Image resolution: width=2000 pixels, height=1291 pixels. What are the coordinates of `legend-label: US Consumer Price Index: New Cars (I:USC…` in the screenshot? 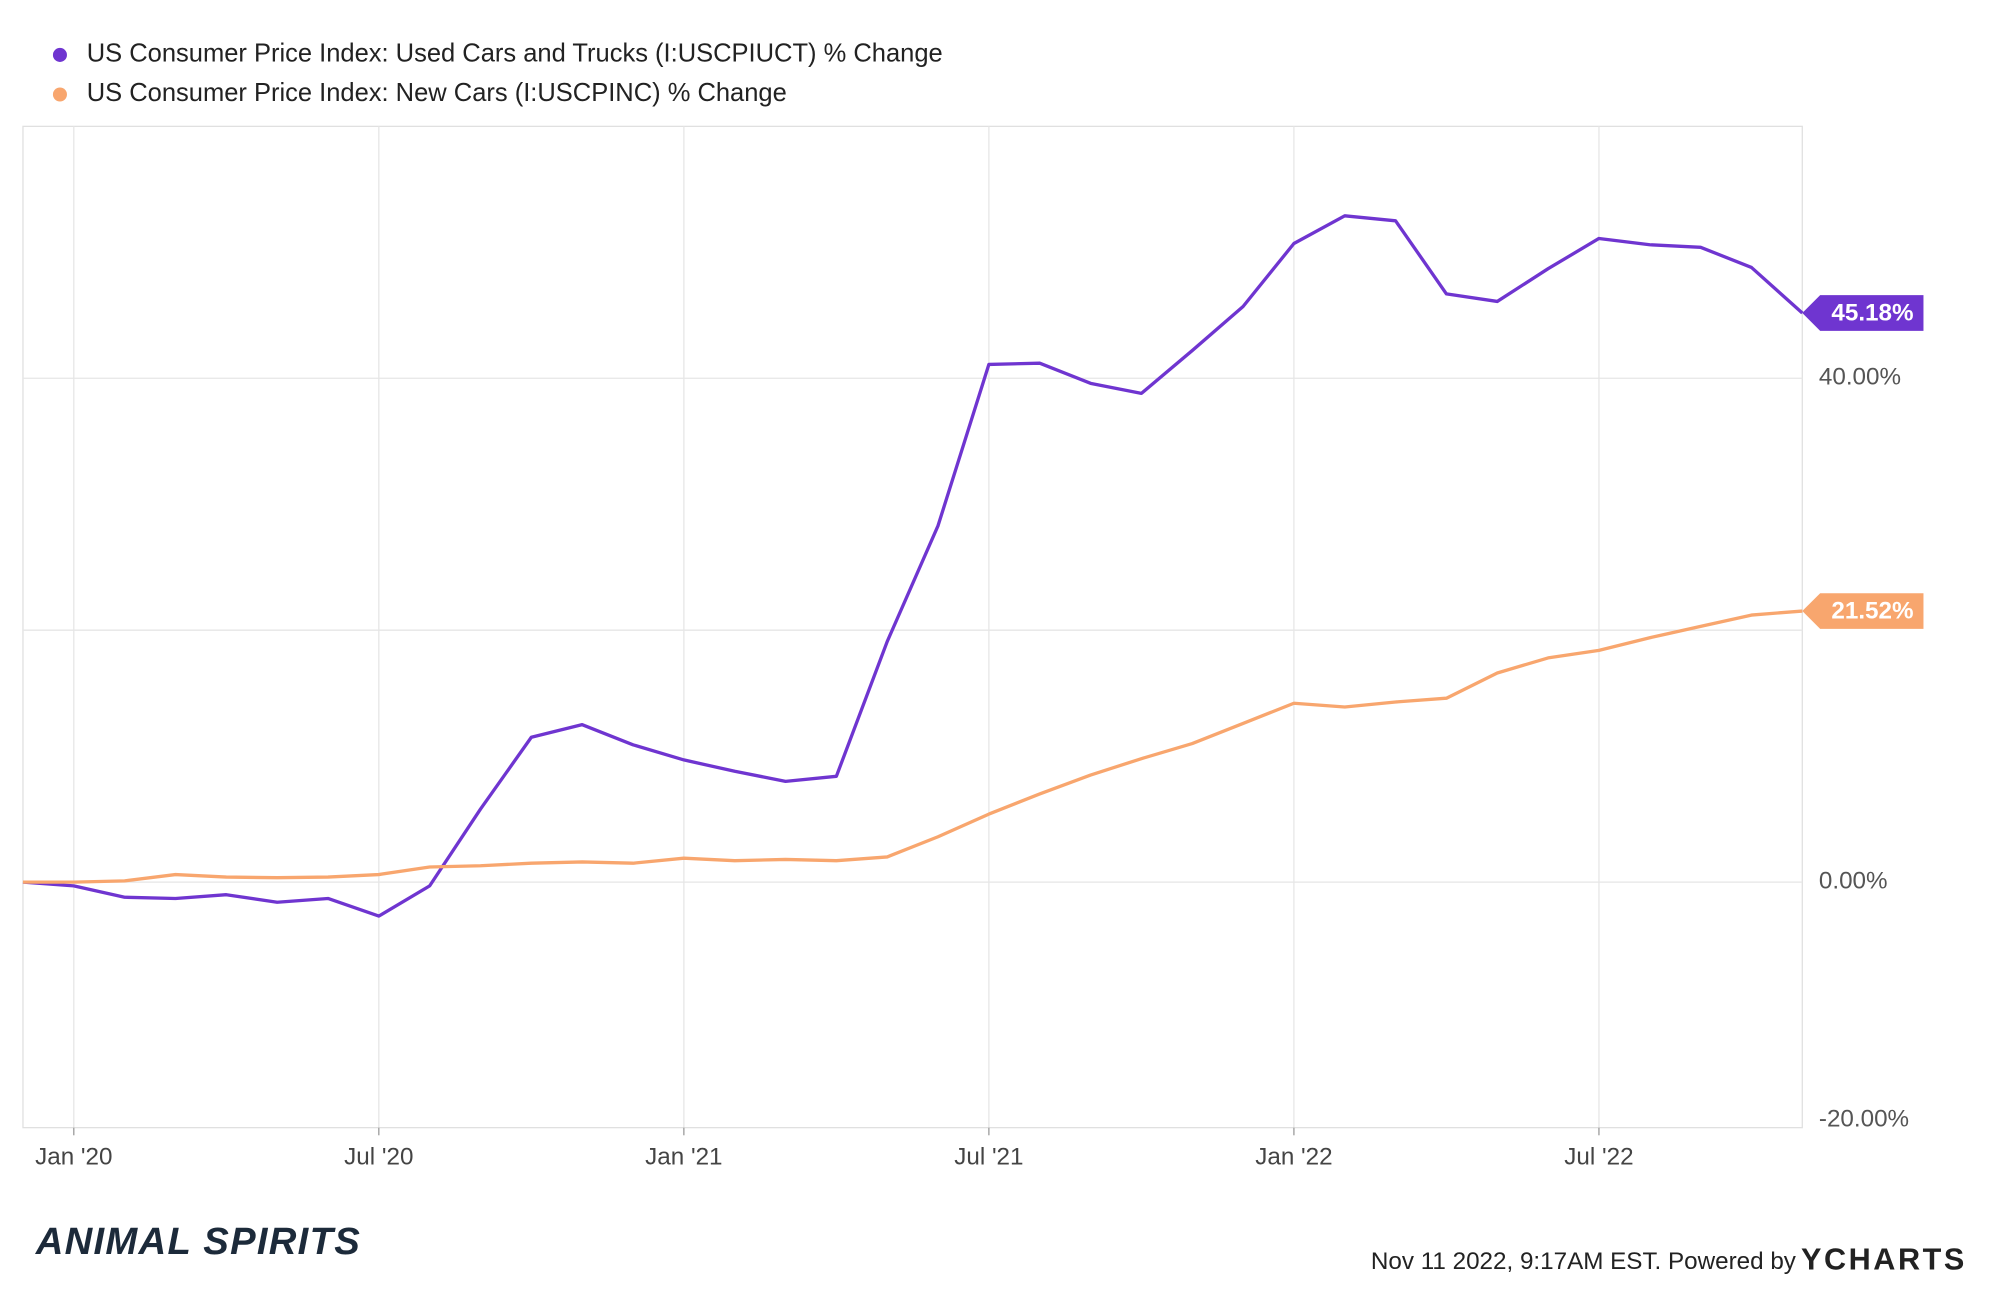 It's located at (437, 93).